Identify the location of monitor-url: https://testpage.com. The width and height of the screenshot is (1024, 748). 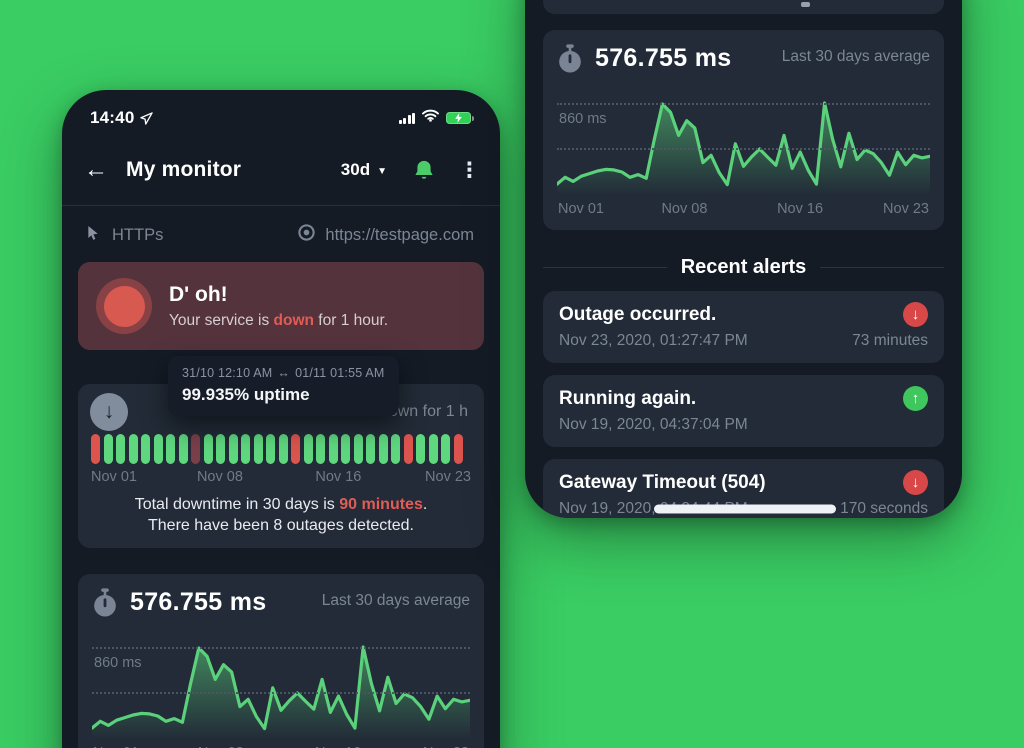
(399, 234).